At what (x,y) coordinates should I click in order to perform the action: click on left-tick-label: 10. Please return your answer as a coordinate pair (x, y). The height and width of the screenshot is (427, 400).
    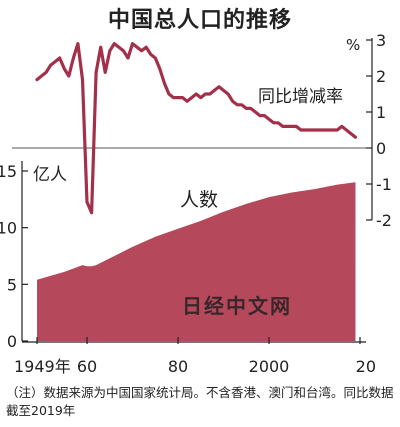
    Looking at the image, I should click on (8, 228).